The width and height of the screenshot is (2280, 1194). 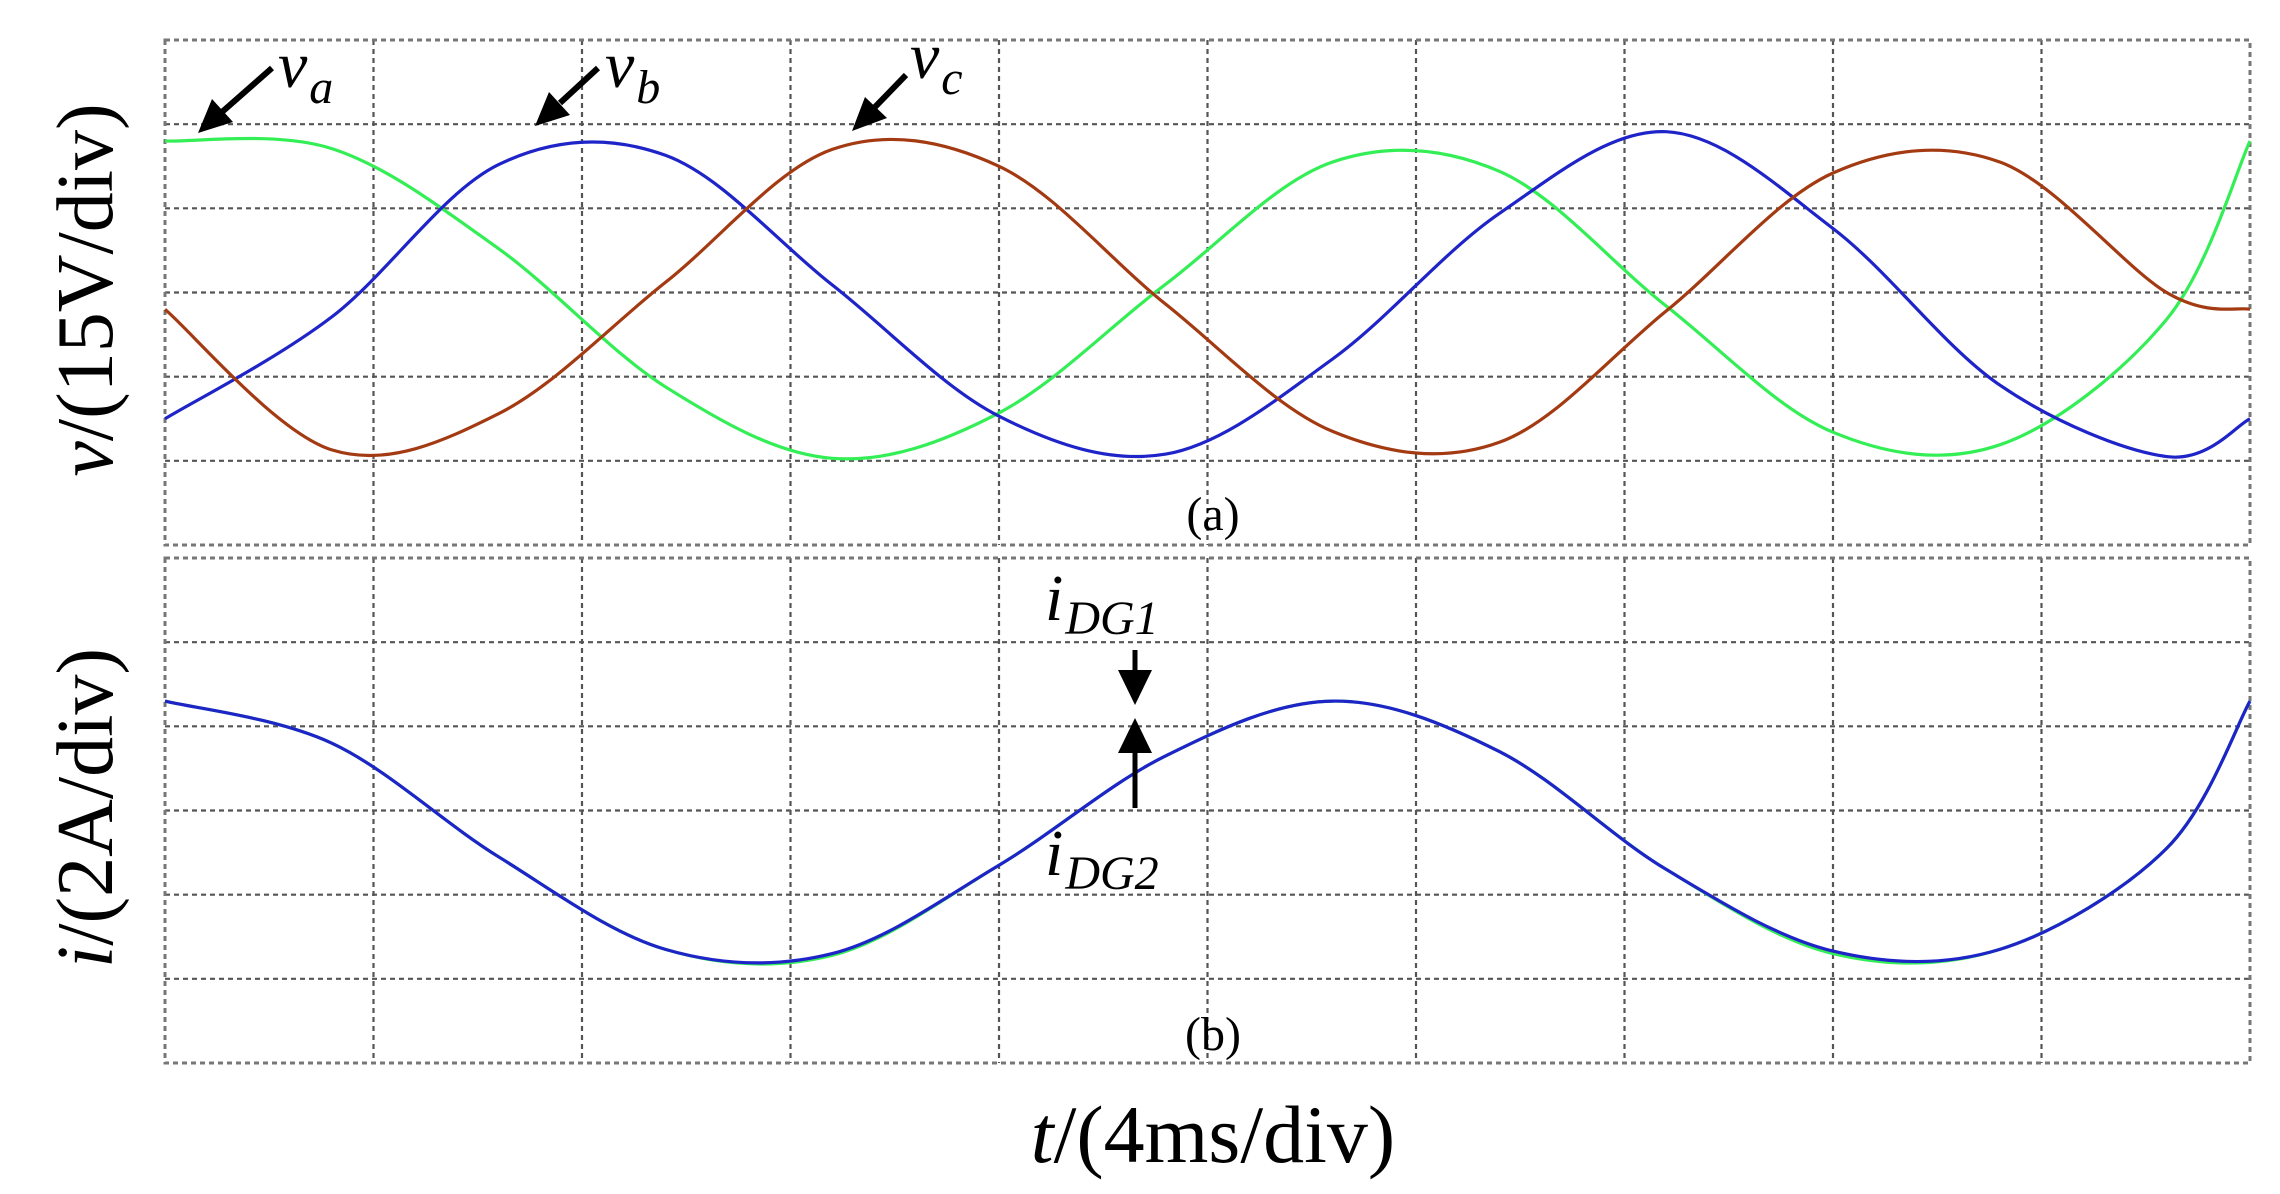 I want to click on svg-text: vc, so click(x=936, y=62).